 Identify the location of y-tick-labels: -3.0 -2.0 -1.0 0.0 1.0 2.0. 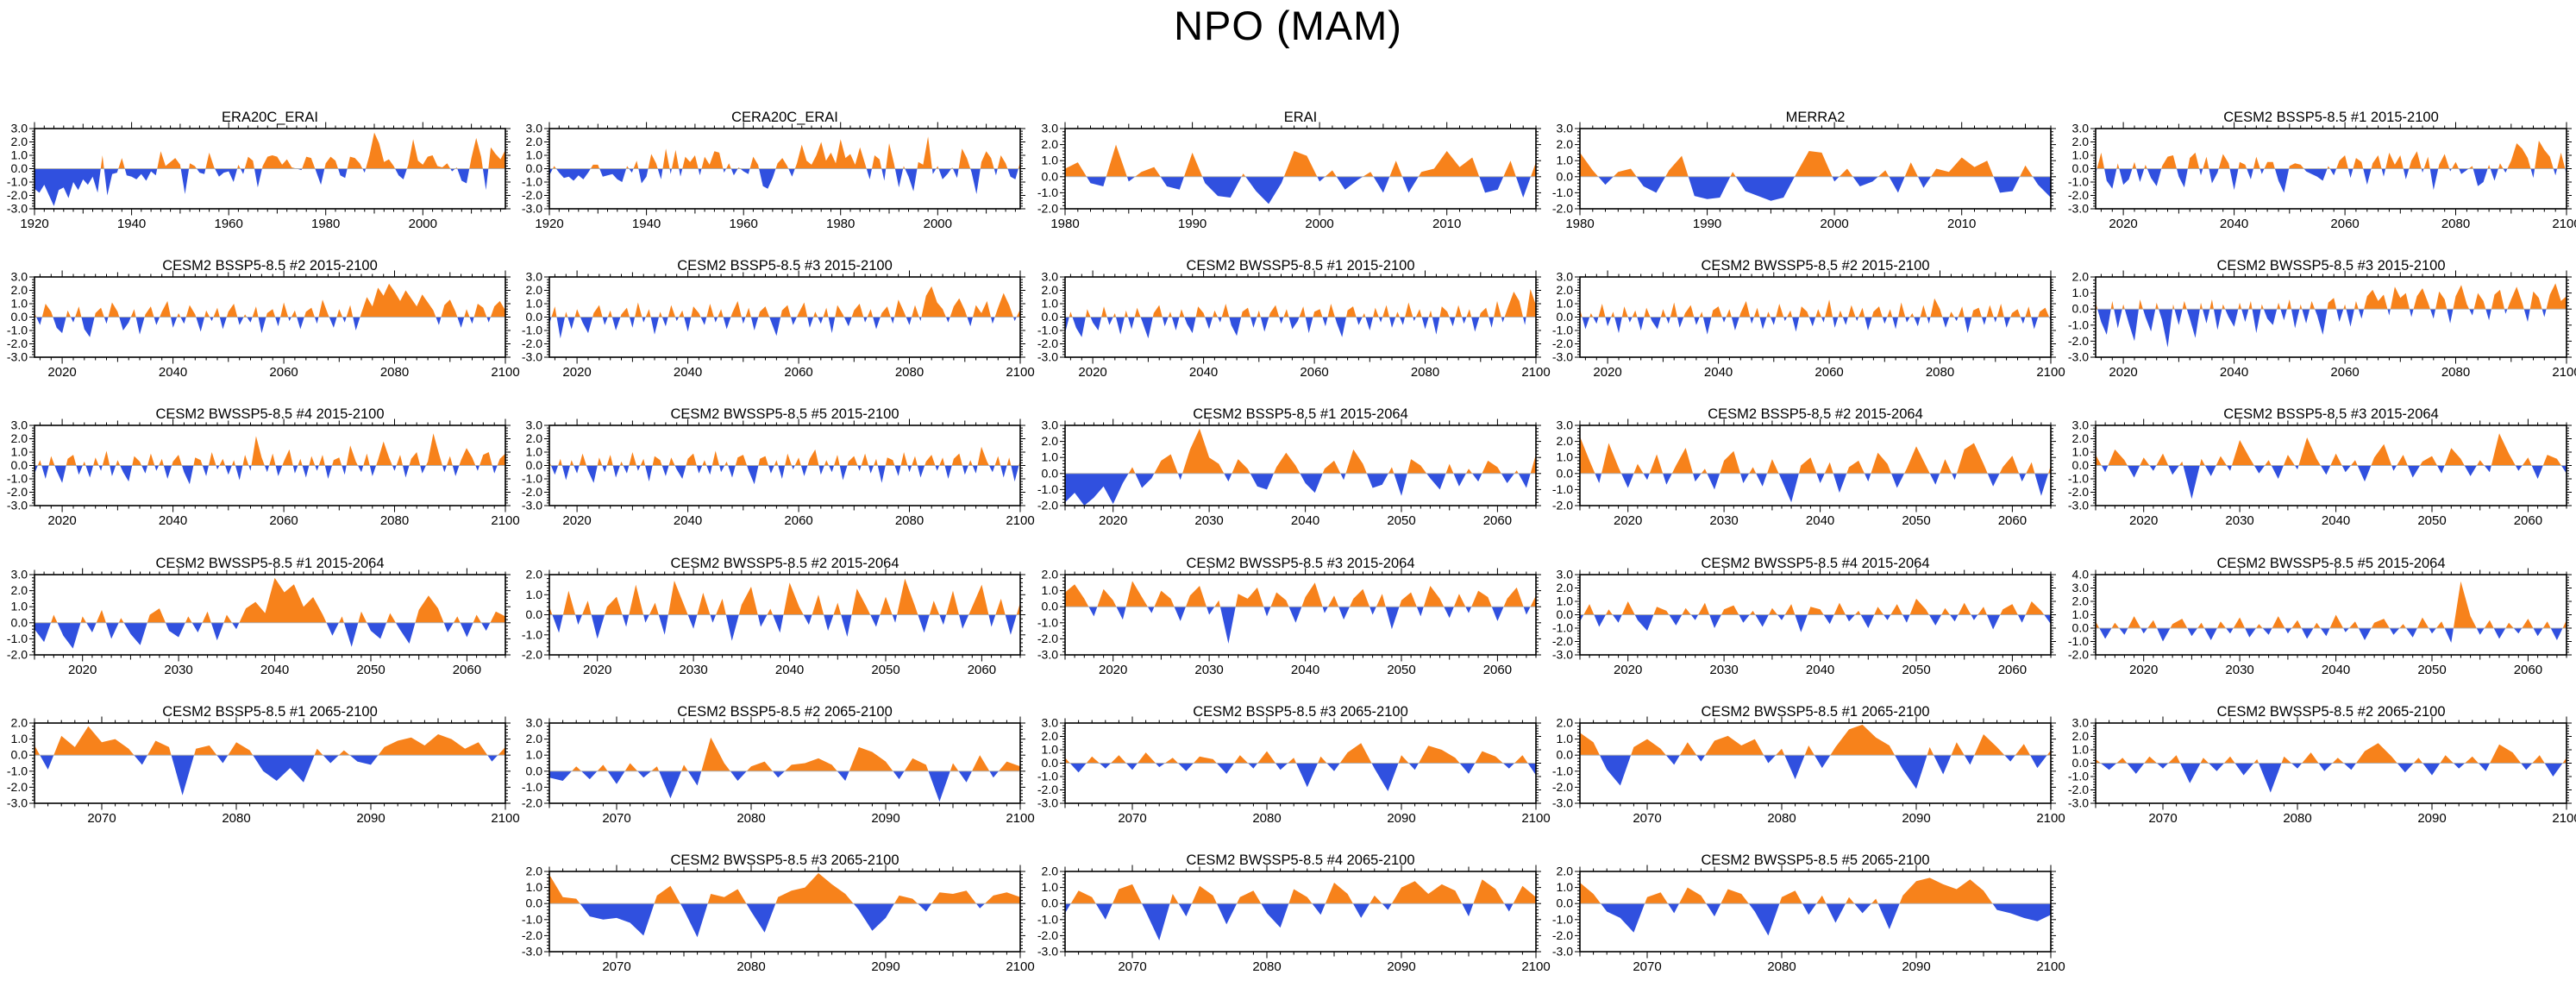
(1562, 912).